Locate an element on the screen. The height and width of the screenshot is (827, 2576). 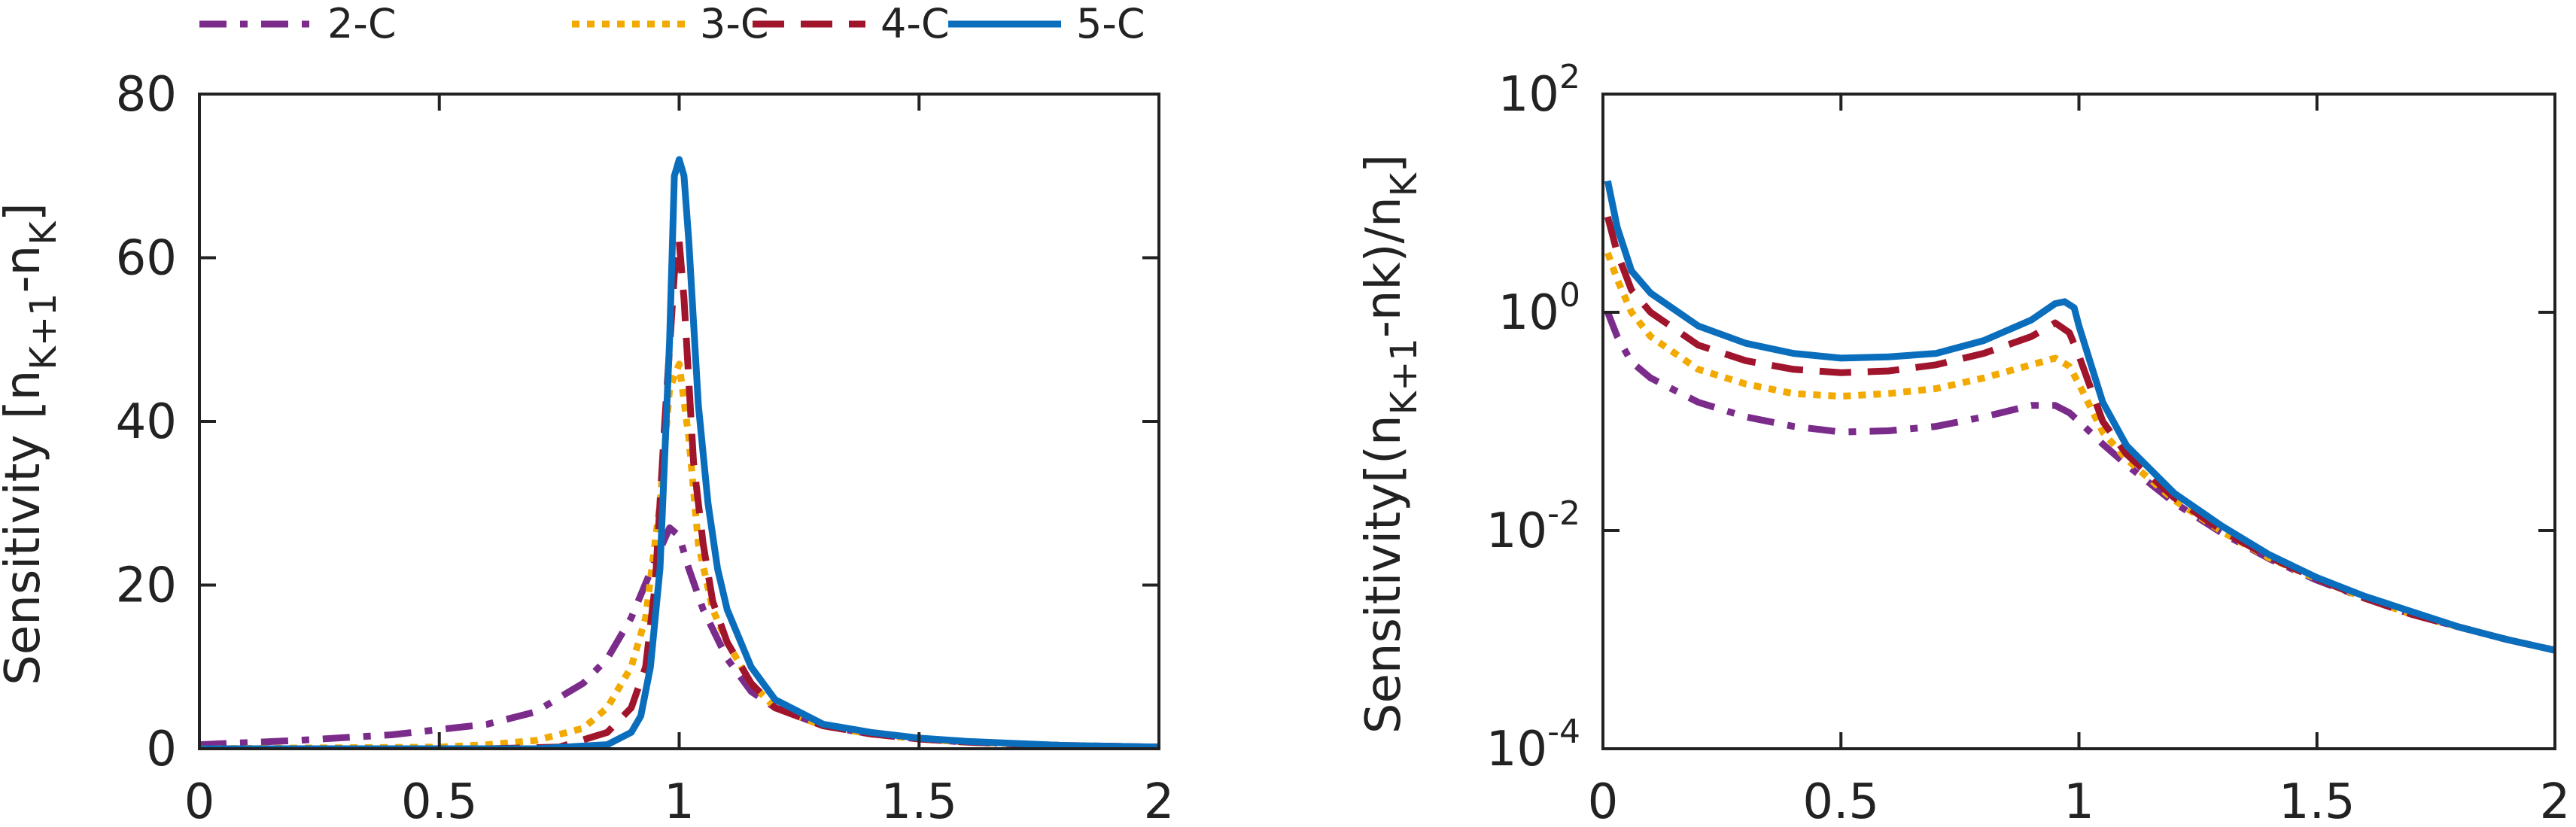
y-axis-label: Sensitivity[(nK+1-nk)/nK] is located at coordinates (1390, 444).